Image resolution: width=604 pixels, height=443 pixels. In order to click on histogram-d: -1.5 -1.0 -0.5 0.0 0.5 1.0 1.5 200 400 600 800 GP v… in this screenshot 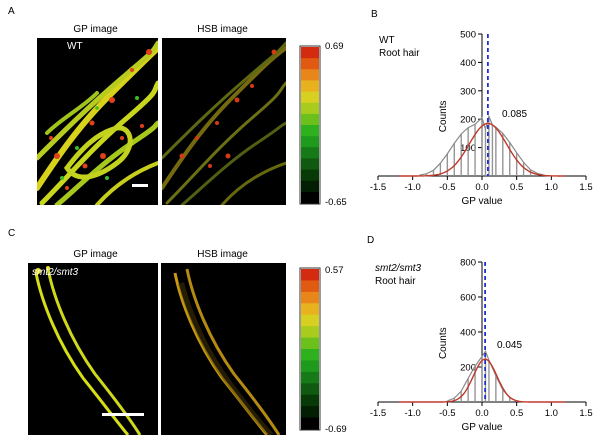, I will do `click(481, 346)`.